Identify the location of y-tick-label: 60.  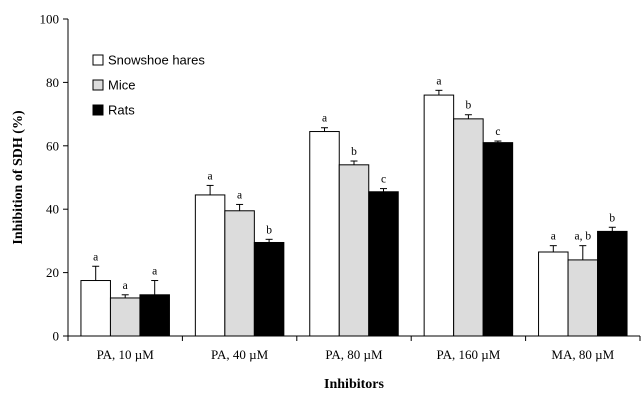
(52, 145).